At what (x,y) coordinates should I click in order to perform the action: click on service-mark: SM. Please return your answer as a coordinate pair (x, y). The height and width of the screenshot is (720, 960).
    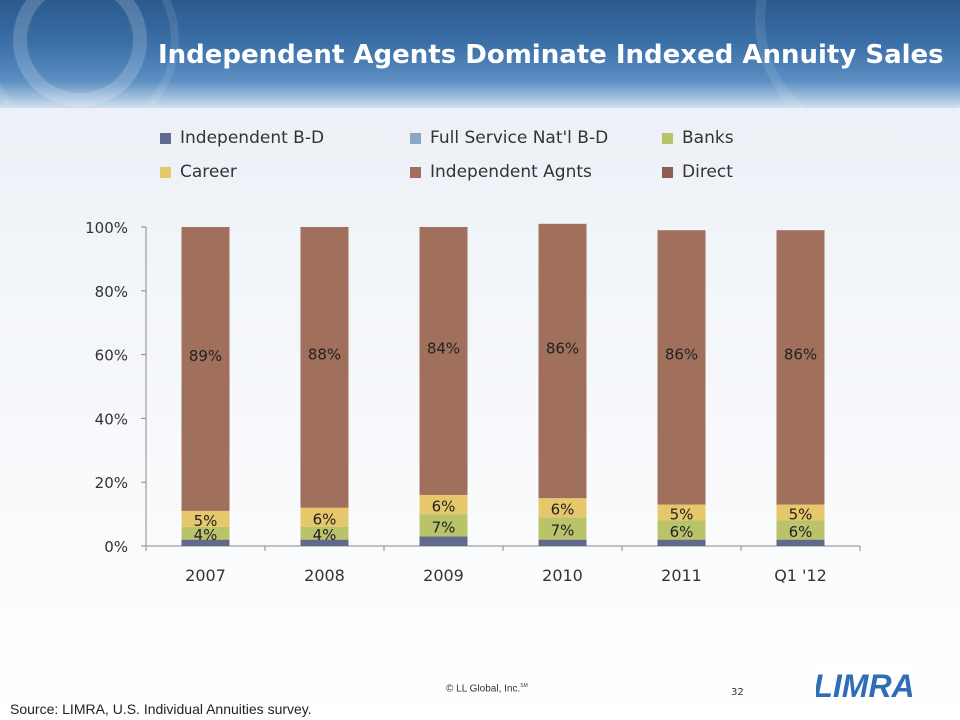
    Looking at the image, I should click on (524, 686).